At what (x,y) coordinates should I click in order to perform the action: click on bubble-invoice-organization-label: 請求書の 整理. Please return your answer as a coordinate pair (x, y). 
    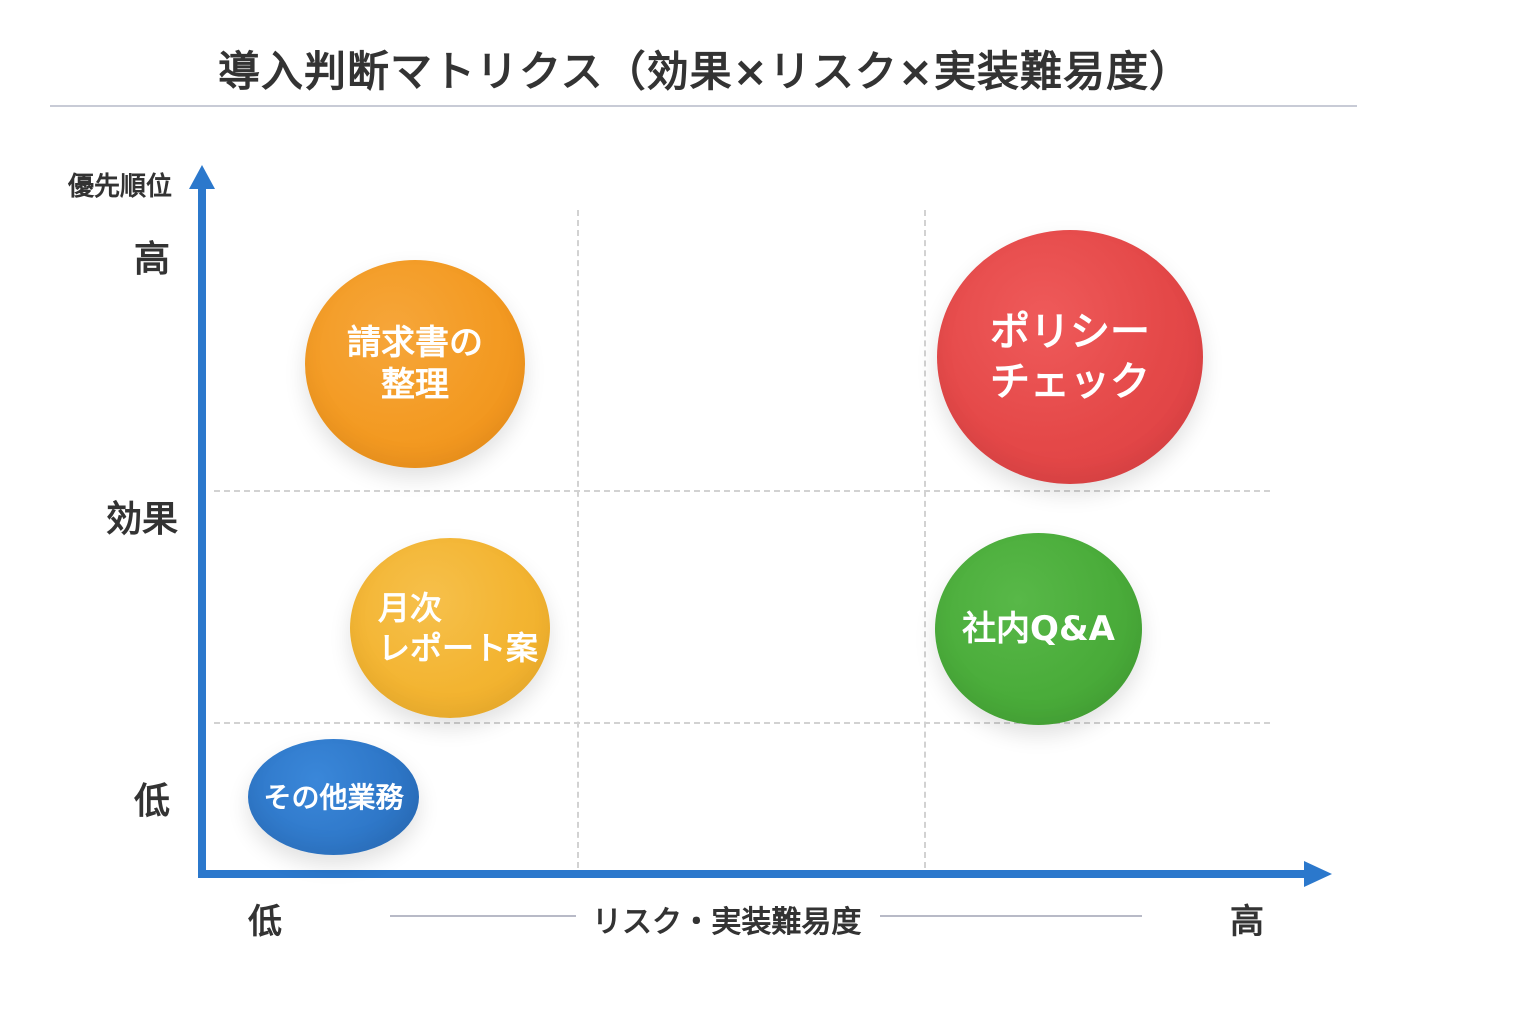
    Looking at the image, I should click on (415, 364).